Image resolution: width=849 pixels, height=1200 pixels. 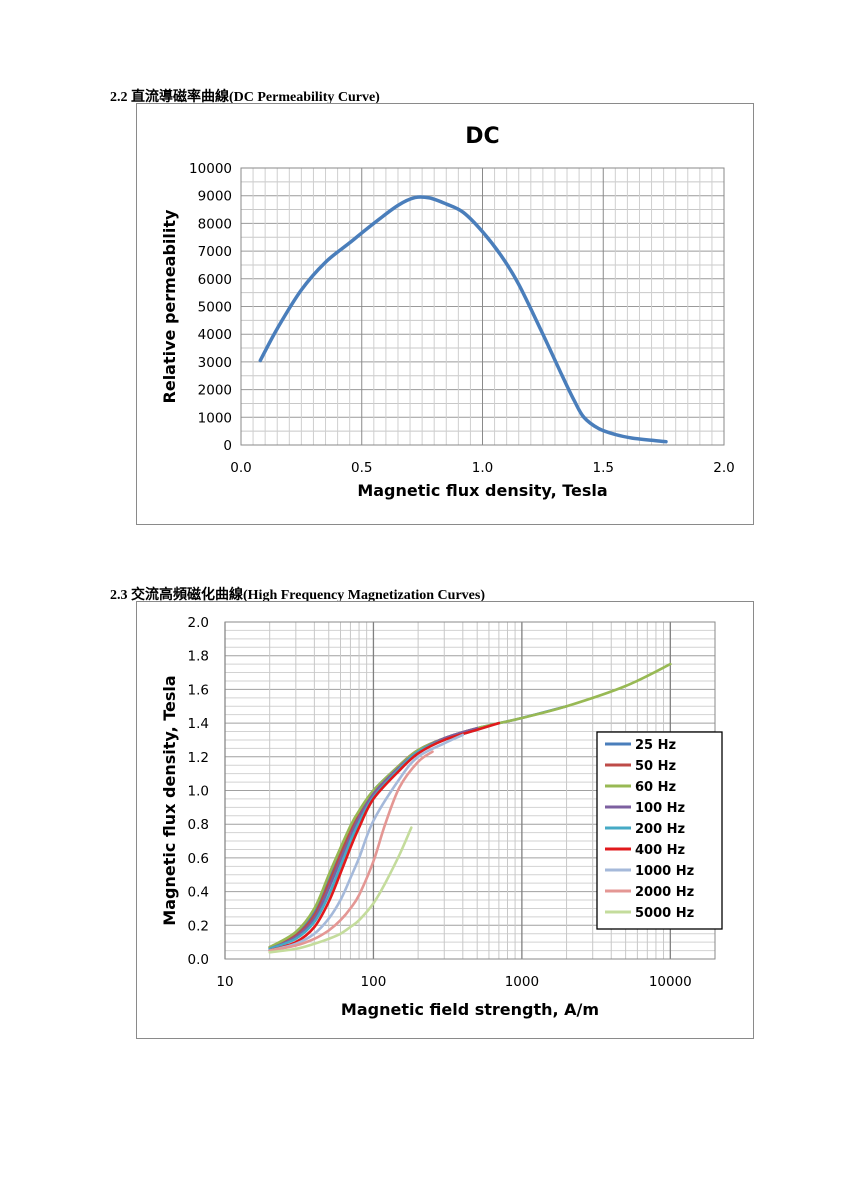 I want to click on legend-label: 5000 Hz, so click(x=664, y=913).